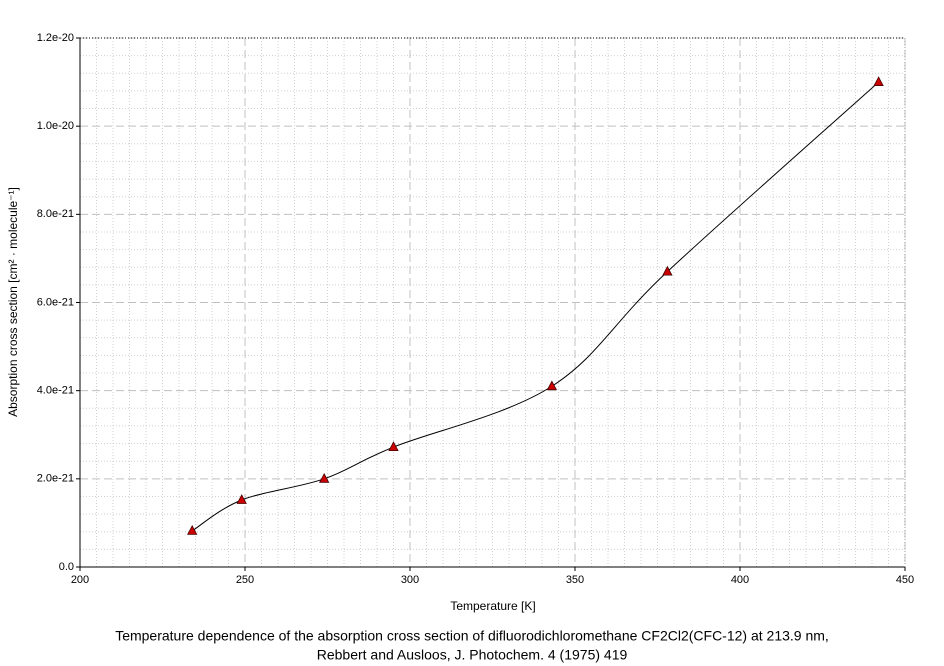 This screenshot has width=944, height=666. I want to click on x-tick-label: 400, so click(740, 580).